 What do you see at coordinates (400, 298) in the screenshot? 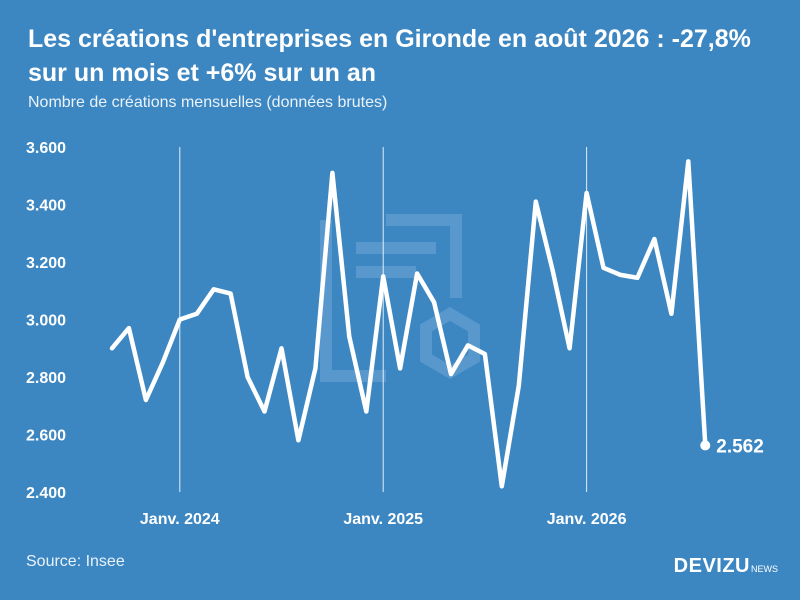
I see `watermark-logo` at bounding box center [400, 298].